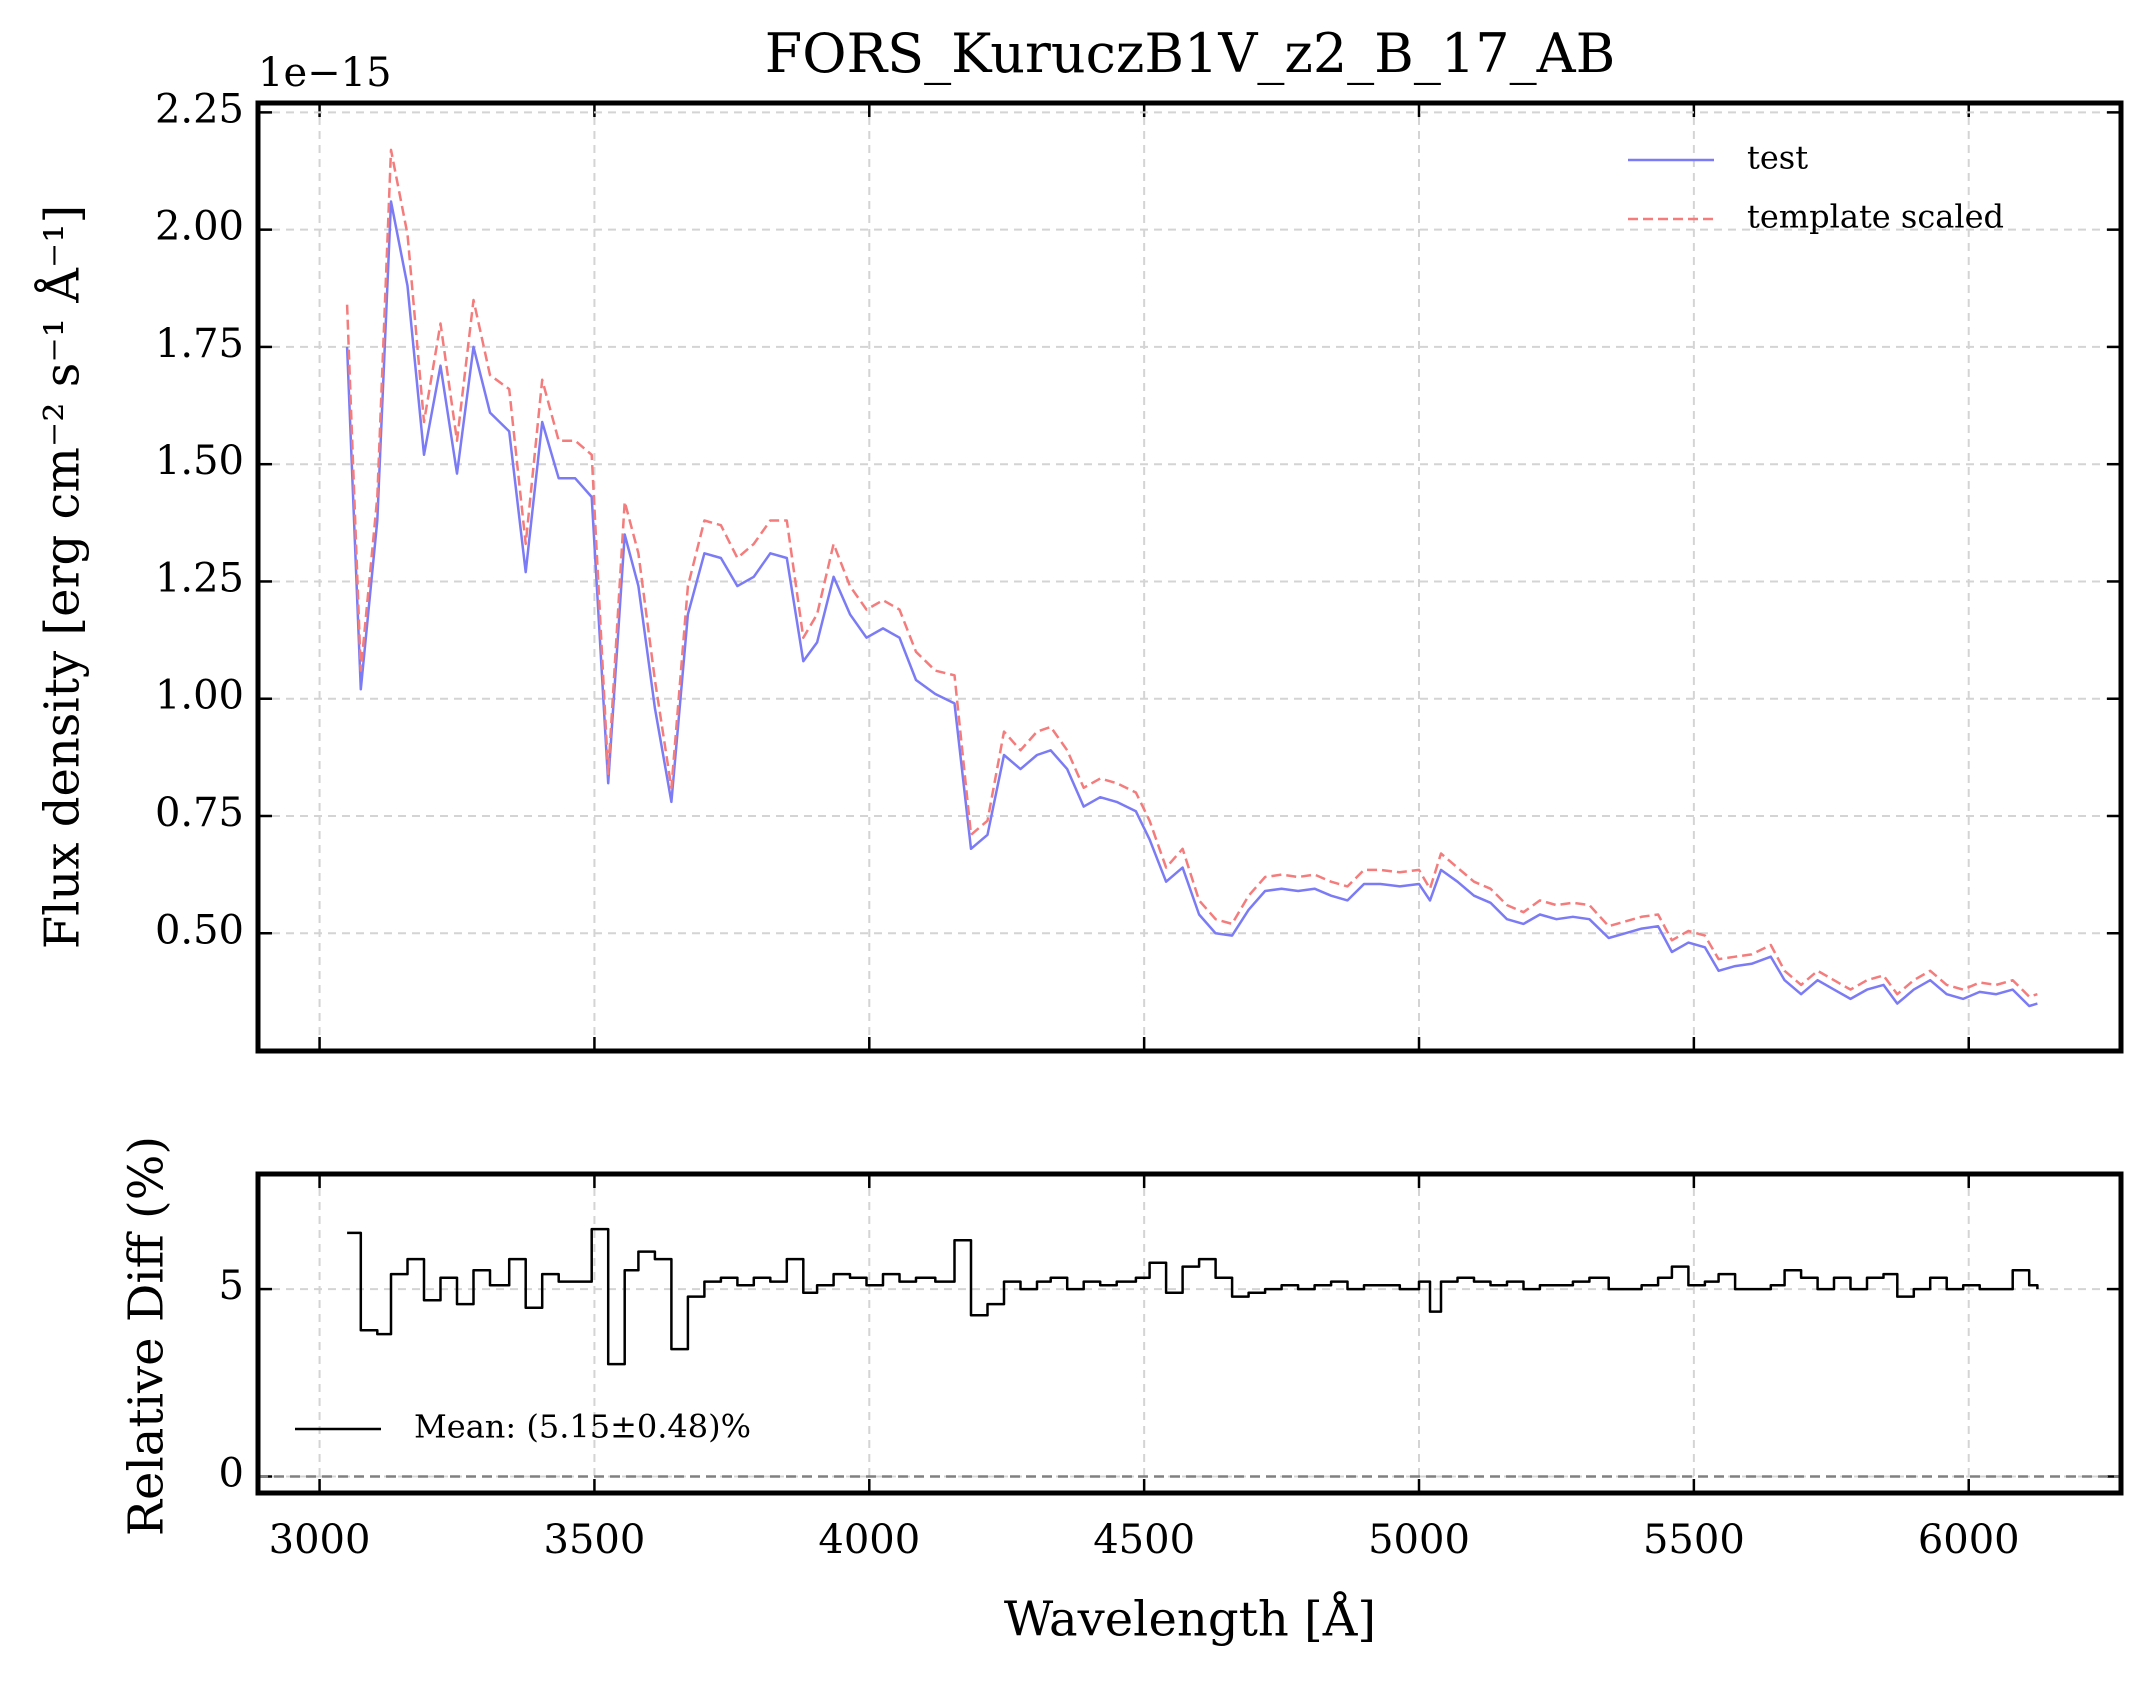 This screenshot has width=2148, height=1683. Describe the element at coordinates (582, 1427) in the screenshot. I see `legend-label: Mean: (5.15±0.48)%` at that location.